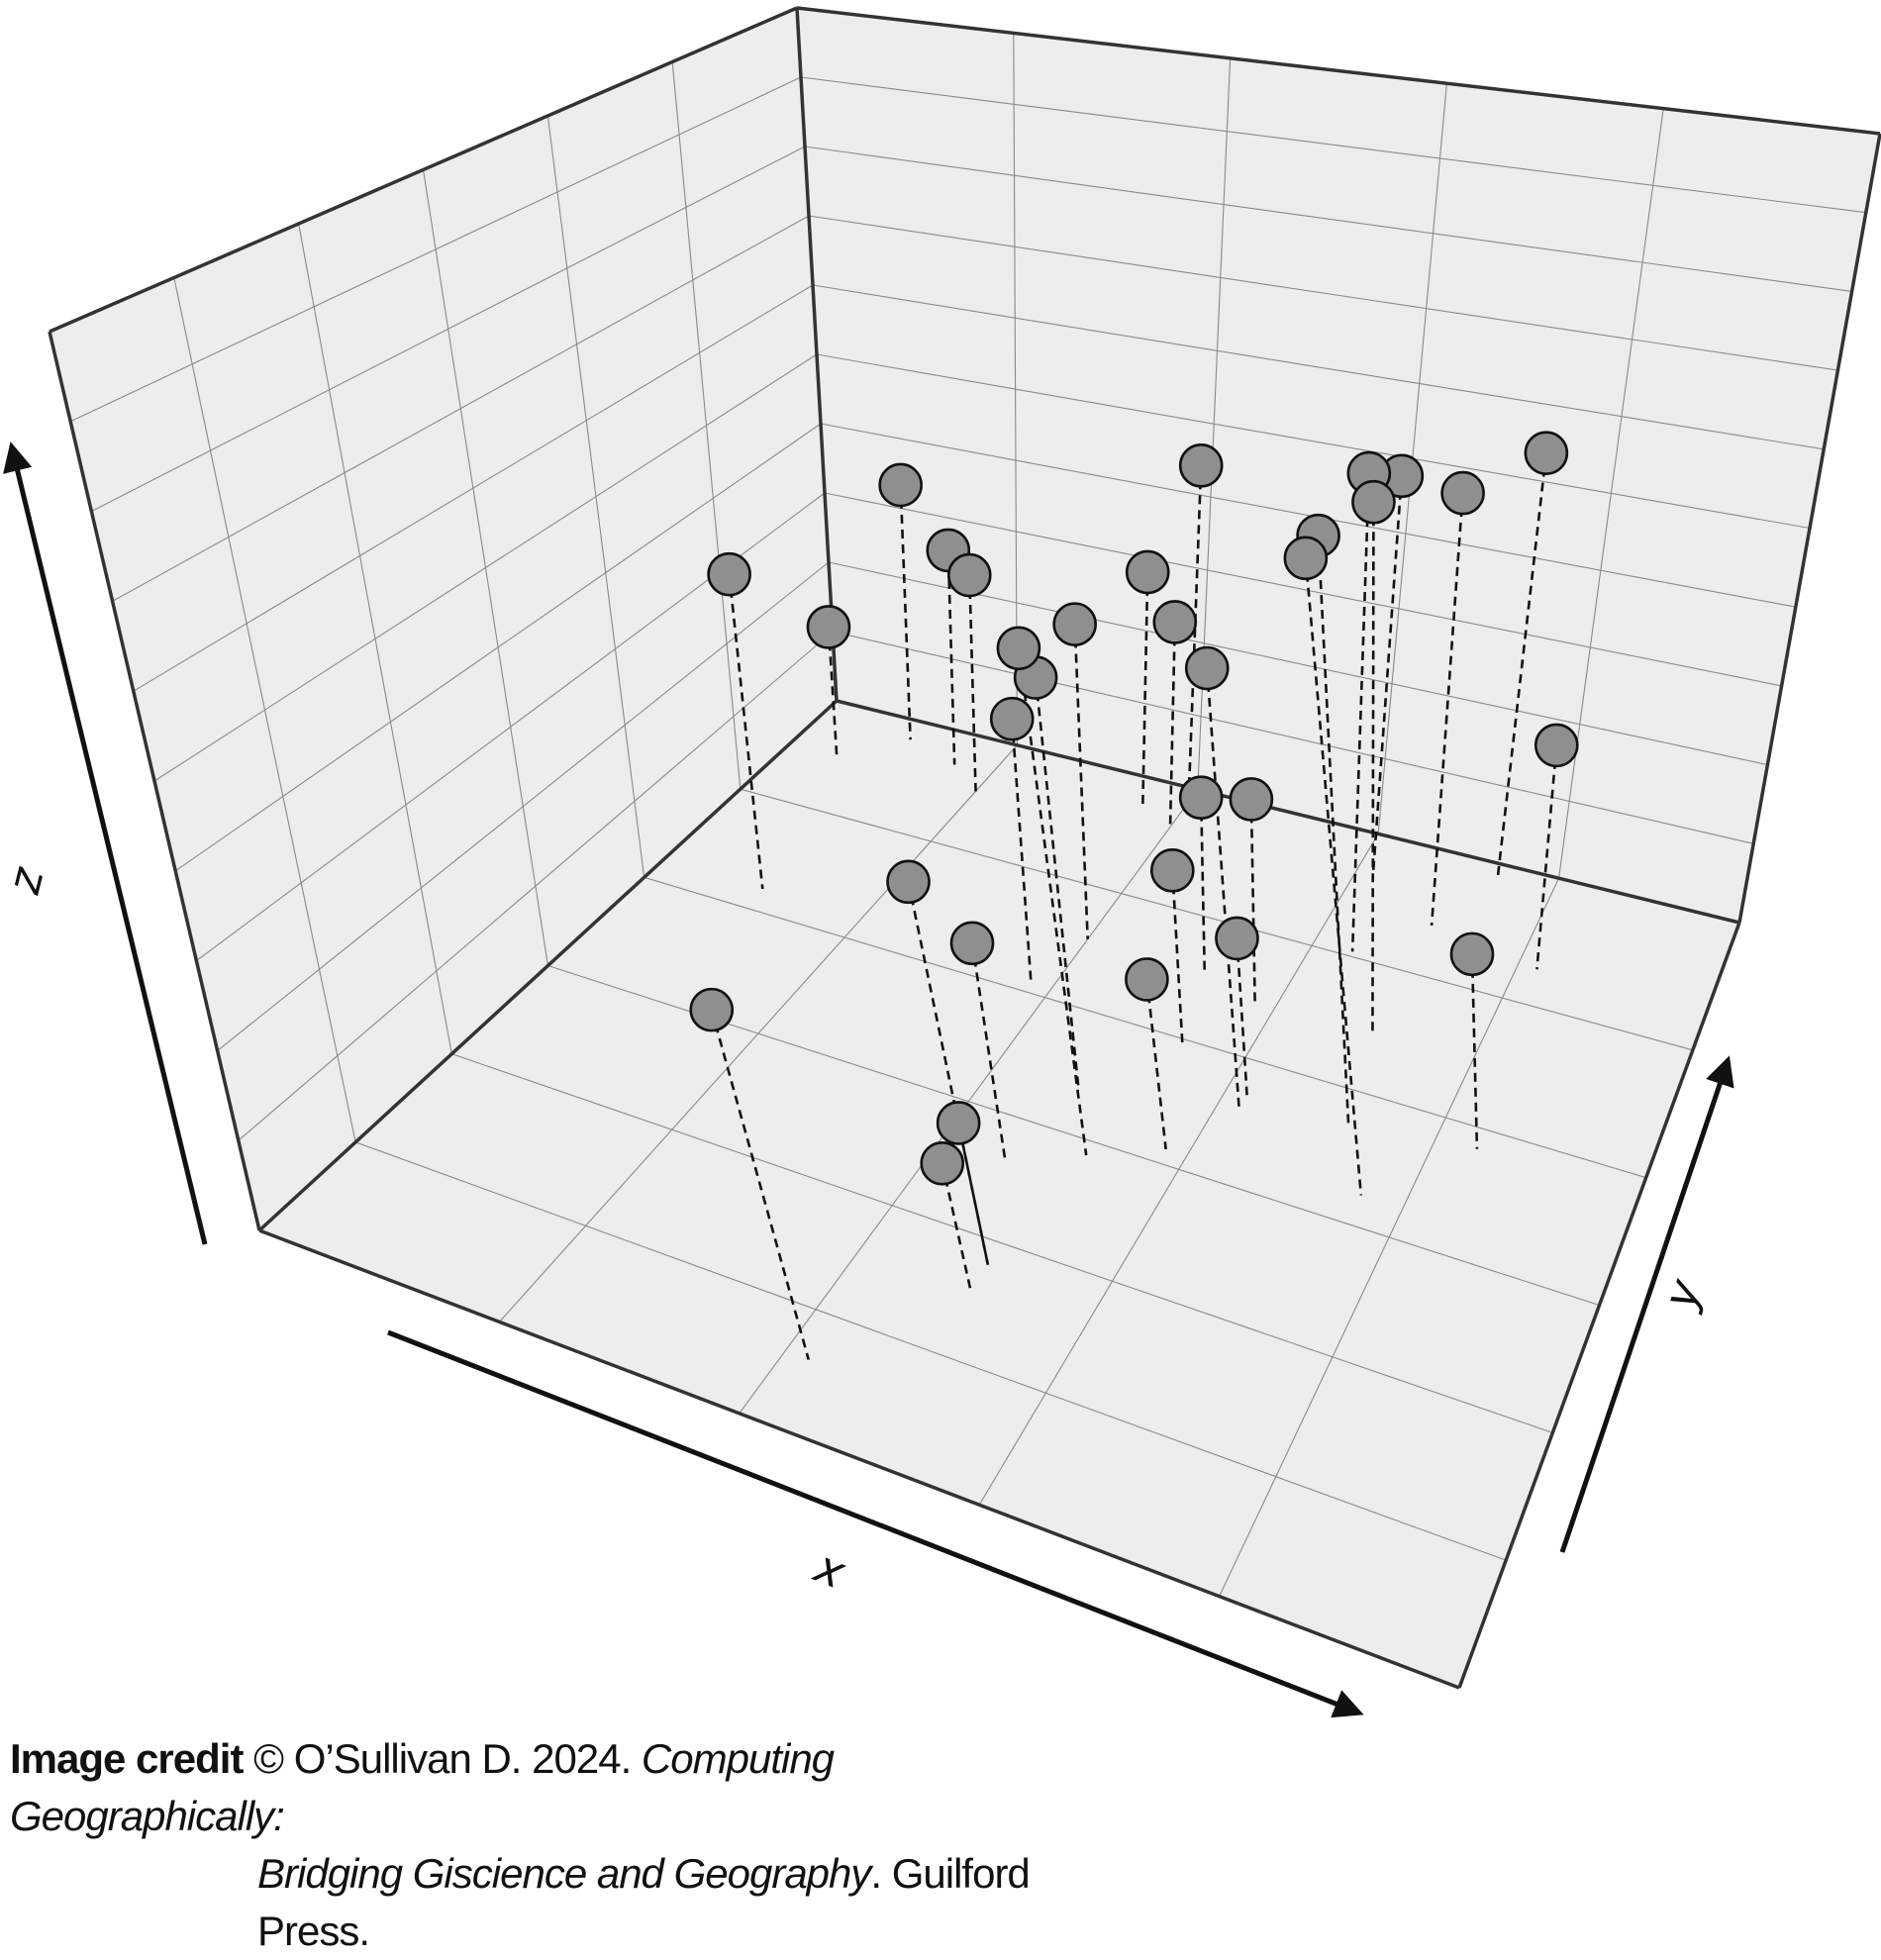 This screenshot has height=1960, width=1881. What do you see at coordinates (442, 1758) in the screenshot?
I see `credit-text: © O’Sullivan D. 2024.` at bounding box center [442, 1758].